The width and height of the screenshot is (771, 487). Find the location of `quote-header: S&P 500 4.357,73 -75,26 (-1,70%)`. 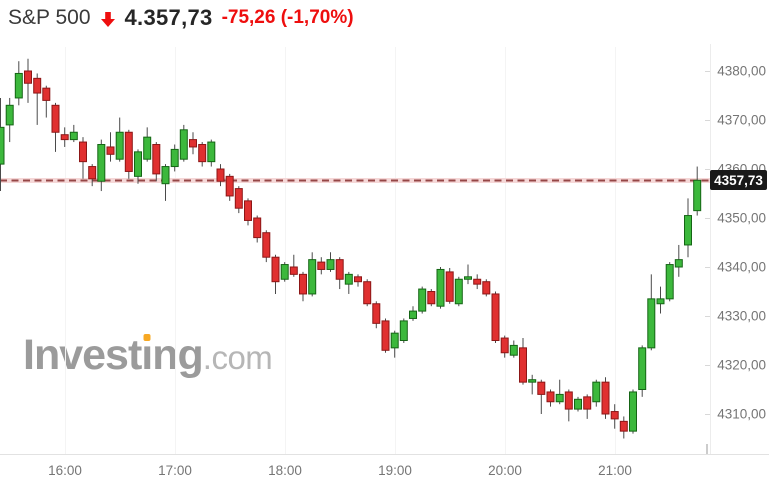

quote-header: S&P 500 4.357,73 -75,26 (-1,70%) is located at coordinates (181, 18).